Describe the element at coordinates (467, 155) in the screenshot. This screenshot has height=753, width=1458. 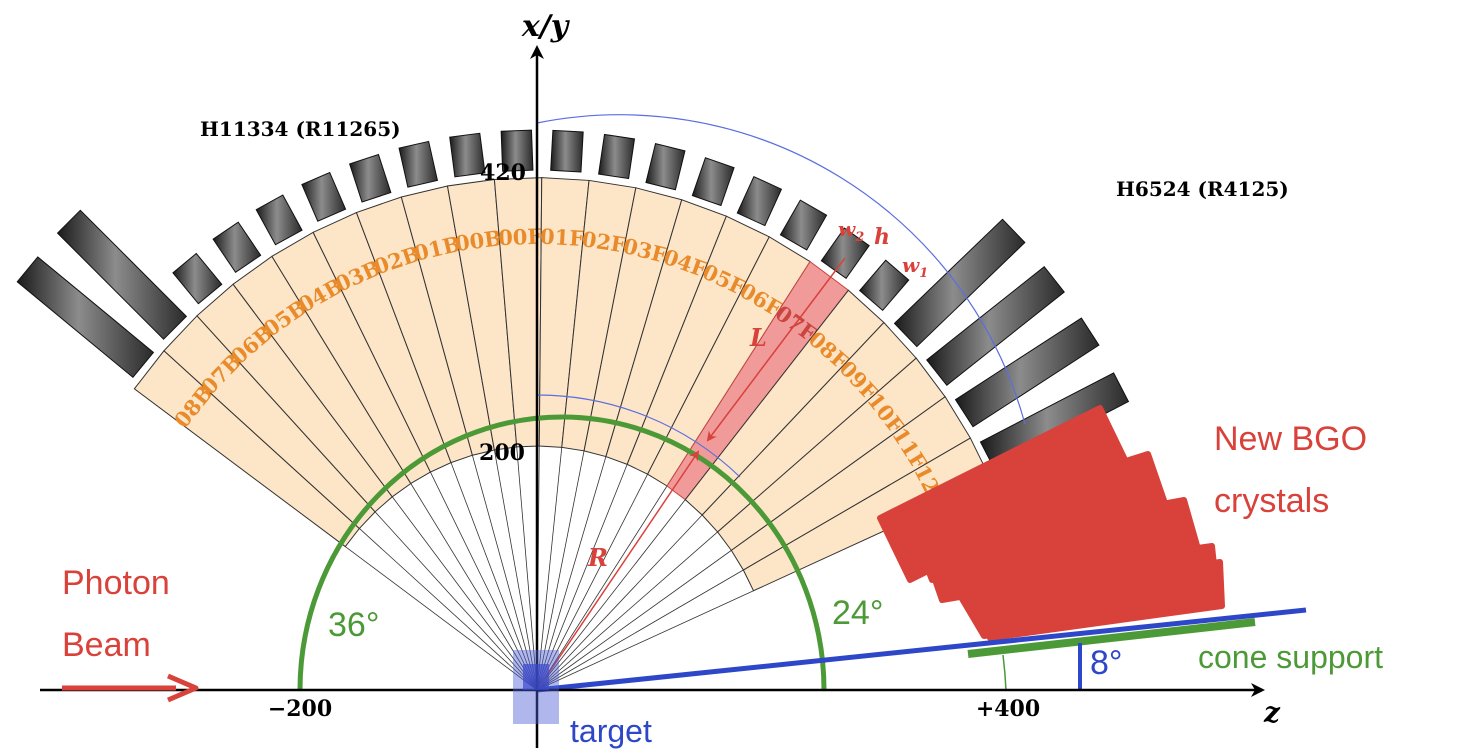
I see `pmt-tube-00B` at that location.